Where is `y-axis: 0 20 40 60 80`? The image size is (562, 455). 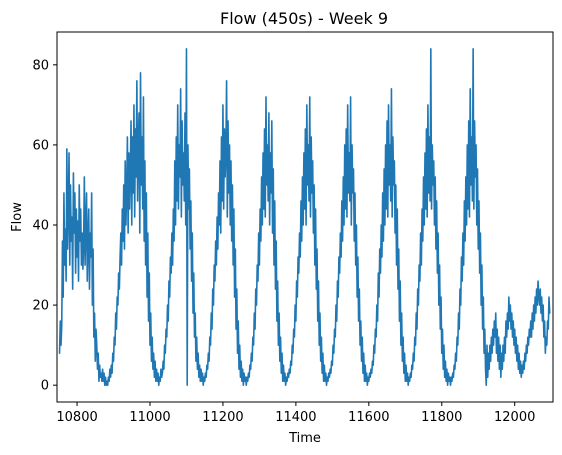
y-axis: 0 20 40 60 80 is located at coordinates (44, 226).